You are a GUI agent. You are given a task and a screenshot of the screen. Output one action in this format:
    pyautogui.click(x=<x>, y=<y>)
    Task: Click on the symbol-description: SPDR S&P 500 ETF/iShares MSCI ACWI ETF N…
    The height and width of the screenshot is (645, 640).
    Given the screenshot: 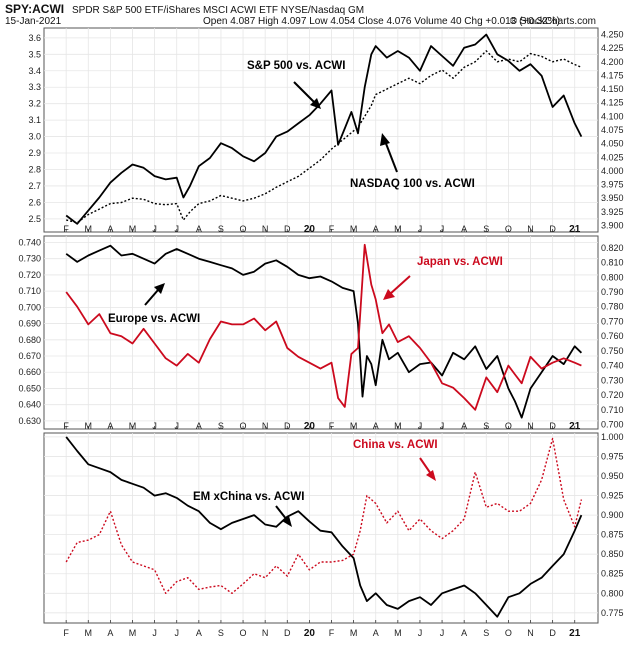 What is the action you would take?
    pyautogui.click(x=218, y=10)
    